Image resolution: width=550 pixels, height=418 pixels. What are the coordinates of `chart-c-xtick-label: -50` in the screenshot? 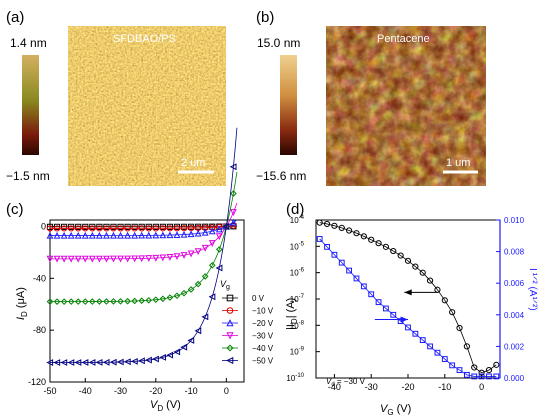 It's located at (49, 391).